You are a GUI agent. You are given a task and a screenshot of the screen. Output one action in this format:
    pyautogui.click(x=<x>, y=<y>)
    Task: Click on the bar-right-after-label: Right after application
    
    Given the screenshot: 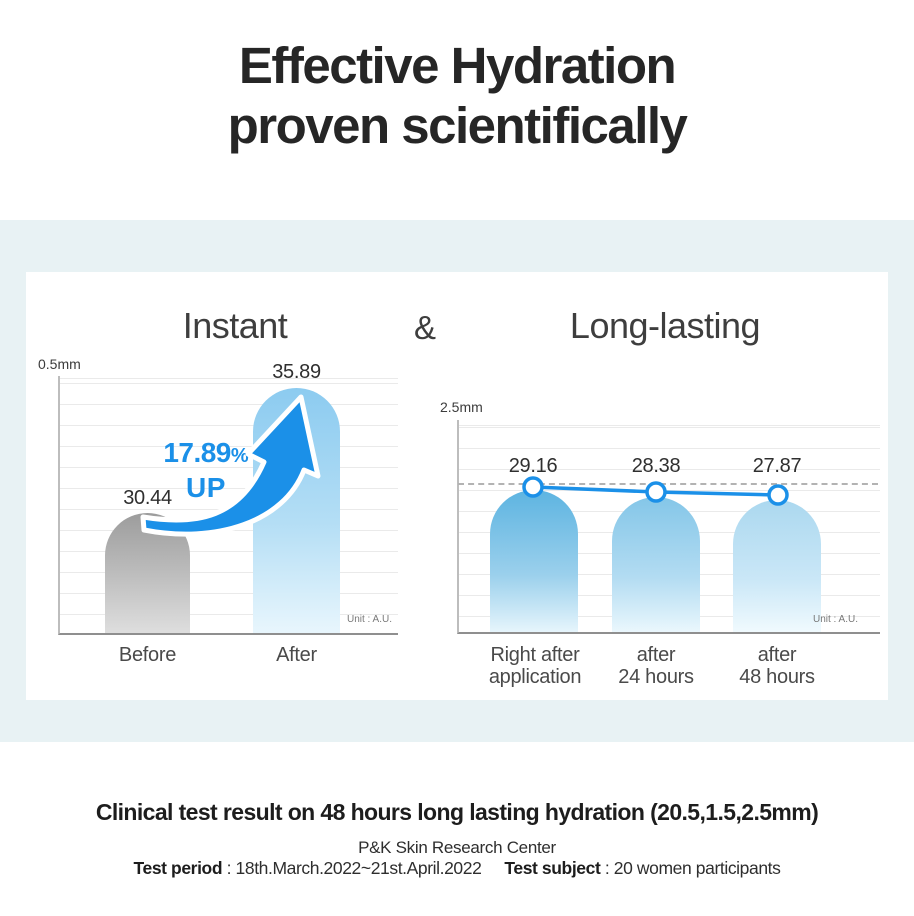 What is the action you would take?
    pyautogui.click(x=535, y=666)
    